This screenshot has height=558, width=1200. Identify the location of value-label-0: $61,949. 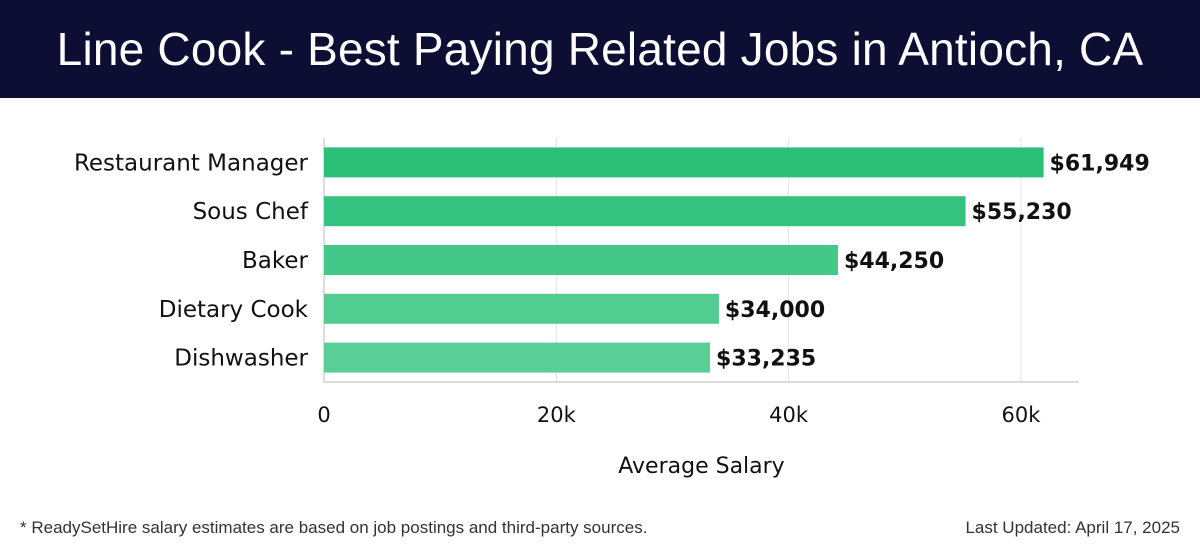
(1100, 163).